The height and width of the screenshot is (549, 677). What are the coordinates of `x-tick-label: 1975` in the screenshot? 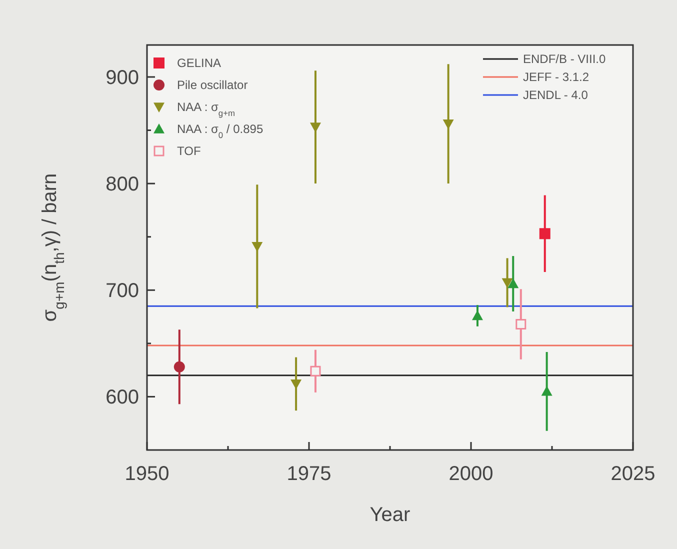 It's located at (309, 474).